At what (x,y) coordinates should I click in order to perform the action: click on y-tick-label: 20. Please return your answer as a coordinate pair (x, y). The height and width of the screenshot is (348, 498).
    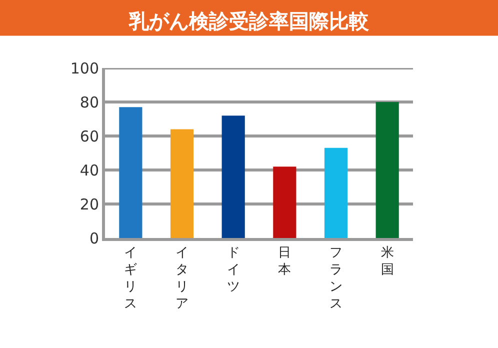
    Looking at the image, I should click on (89, 204).